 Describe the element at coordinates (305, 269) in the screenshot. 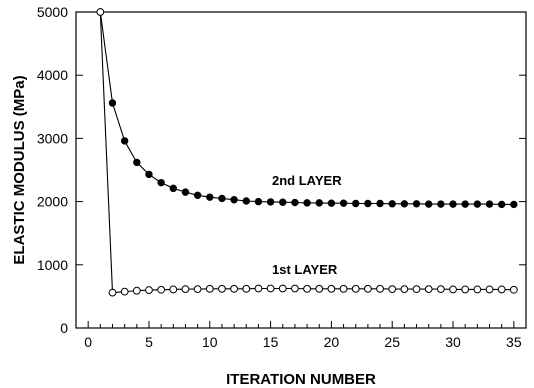

I see `series-label-1st-layer: 1st LAYER` at that location.